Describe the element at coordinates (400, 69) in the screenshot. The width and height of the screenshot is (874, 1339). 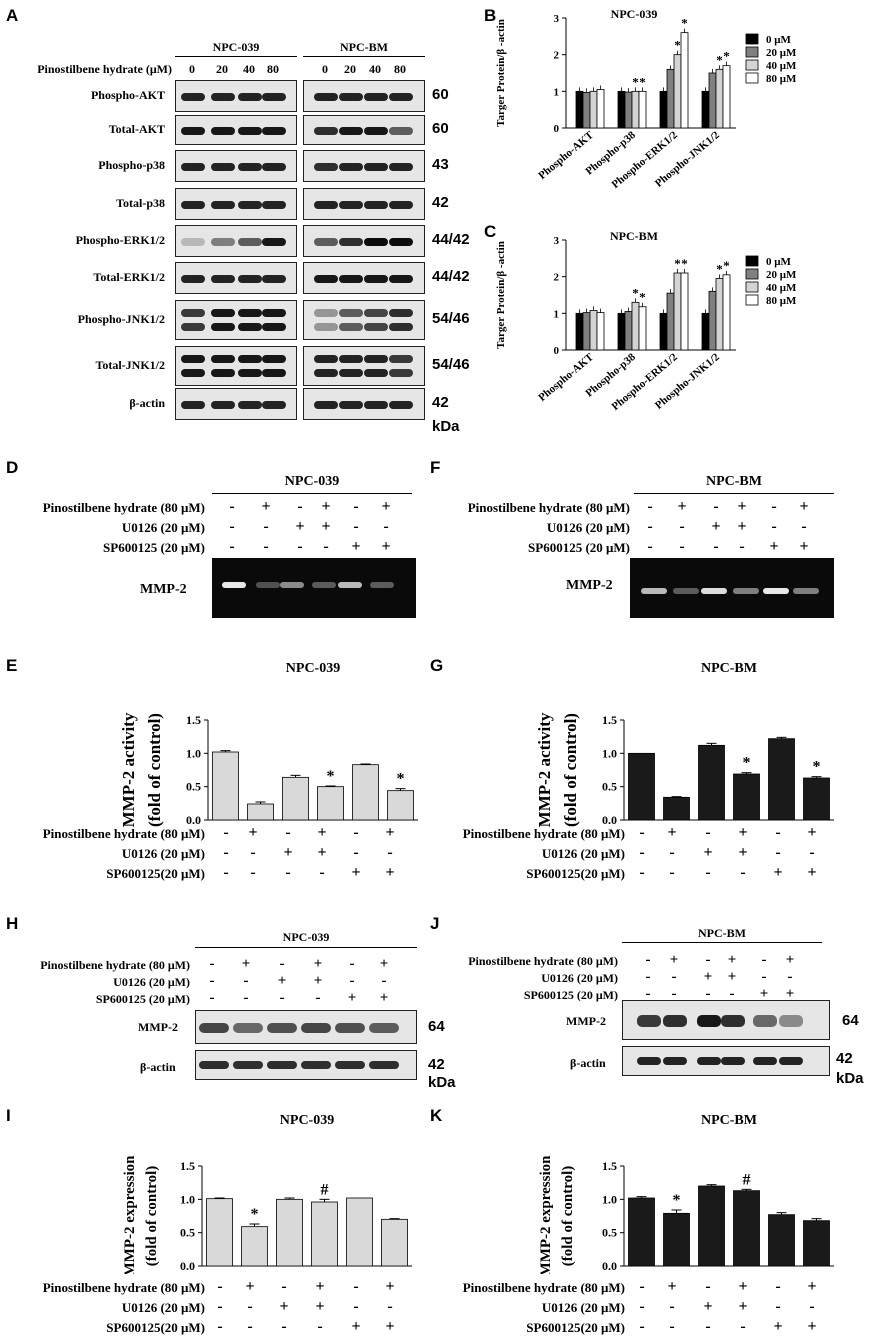
I see `dose-label: 80` at that location.